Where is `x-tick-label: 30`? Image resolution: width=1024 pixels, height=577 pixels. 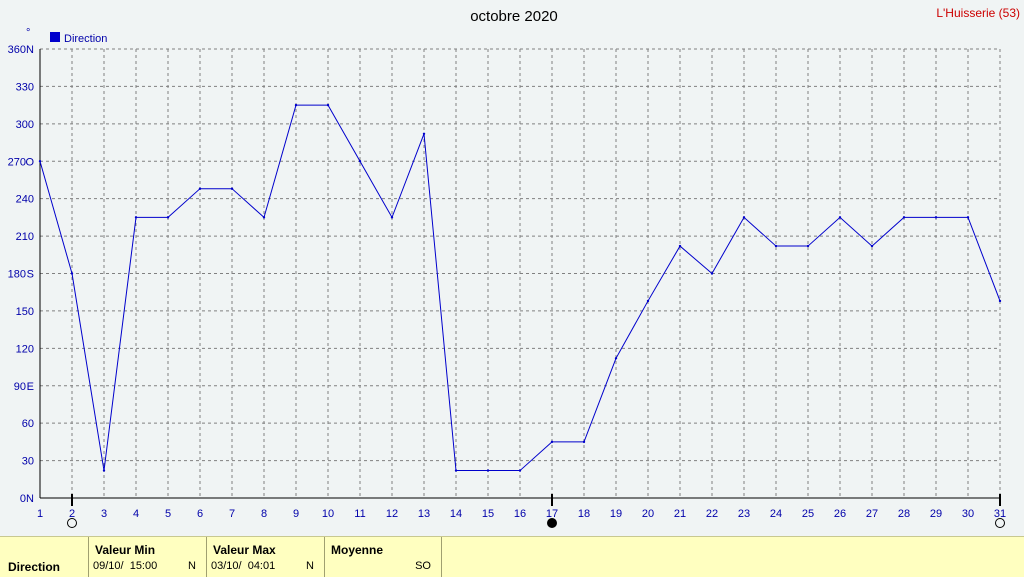
x-tick-label: 30 is located at coordinates (968, 514).